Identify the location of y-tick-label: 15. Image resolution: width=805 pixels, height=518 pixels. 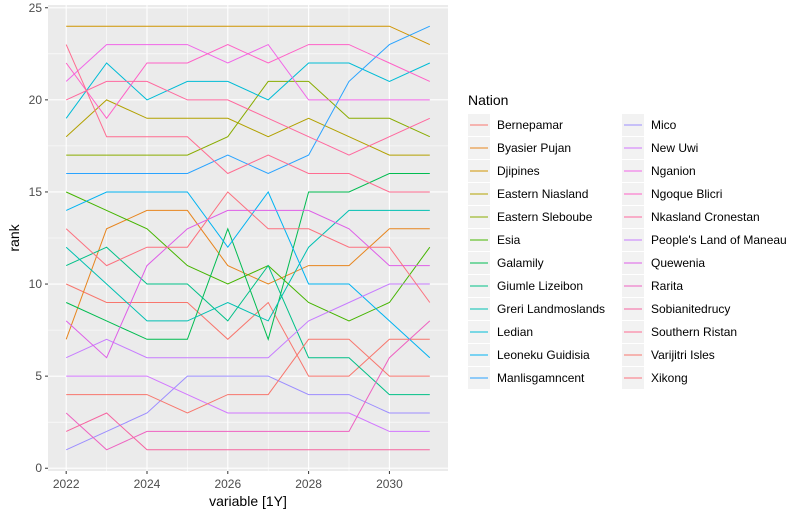
(36, 192).